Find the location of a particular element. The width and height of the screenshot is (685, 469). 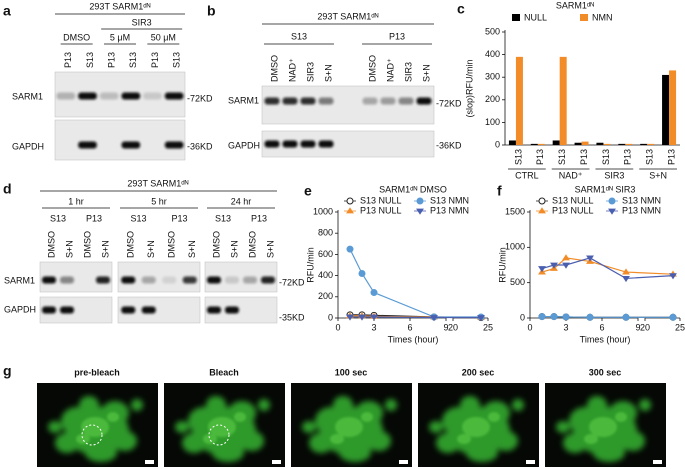

group-label: CTRL is located at coordinates (527, 175).